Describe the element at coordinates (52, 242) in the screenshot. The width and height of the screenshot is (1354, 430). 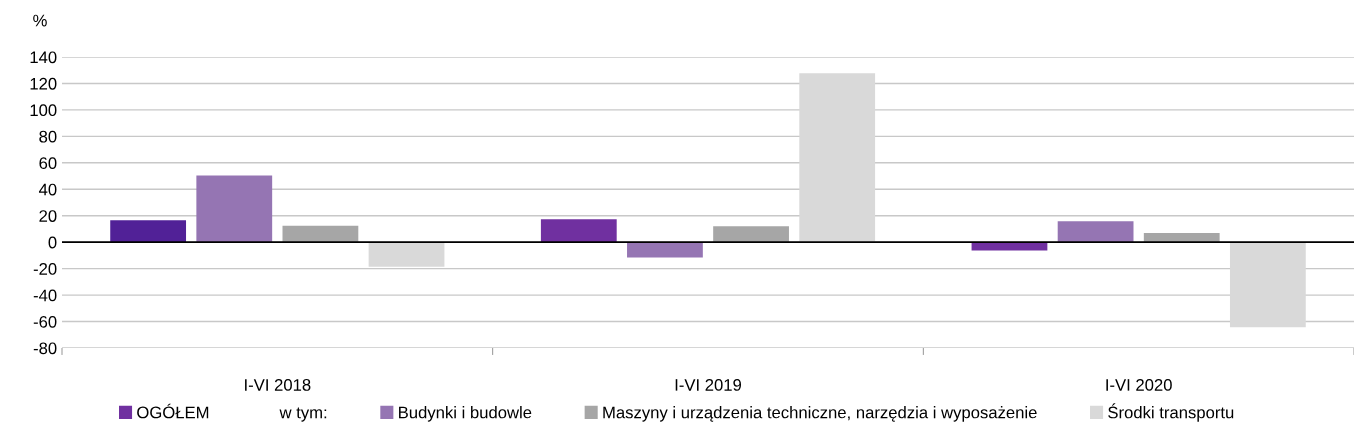
I see `y-tick-label: 0` at that location.